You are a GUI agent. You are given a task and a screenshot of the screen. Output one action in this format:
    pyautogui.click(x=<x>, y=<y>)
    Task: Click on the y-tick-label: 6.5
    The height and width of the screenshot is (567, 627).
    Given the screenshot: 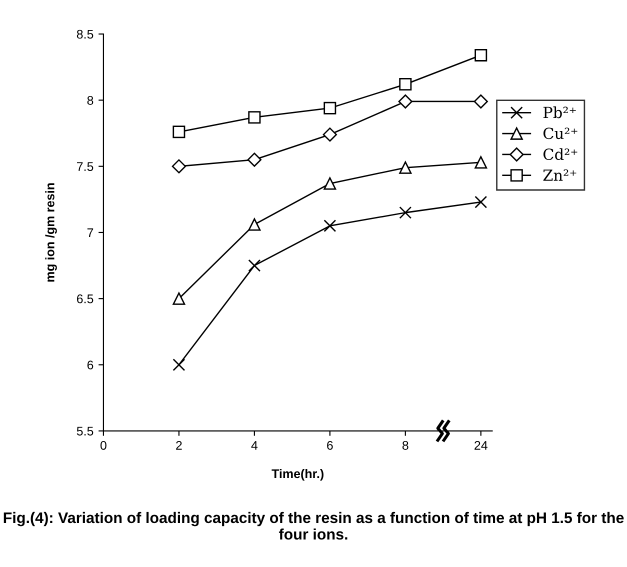 What is the action you would take?
    pyautogui.click(x=85, y=299)
    